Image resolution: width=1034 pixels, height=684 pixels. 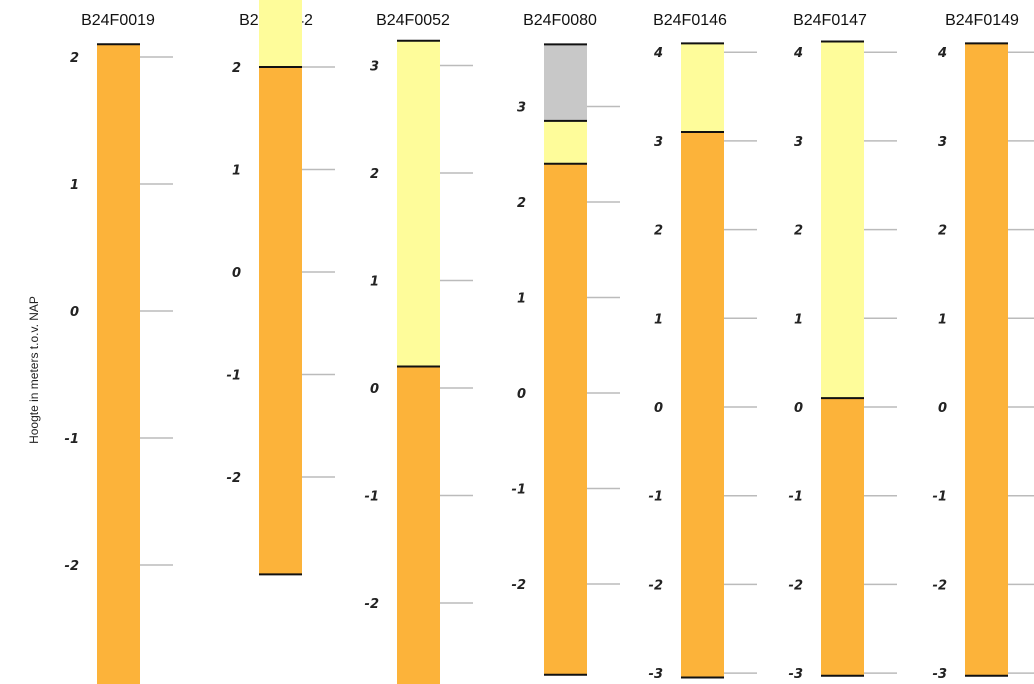 I want to click on col-b24f0042-layer-light-yellow, so click(x=280, y=33).